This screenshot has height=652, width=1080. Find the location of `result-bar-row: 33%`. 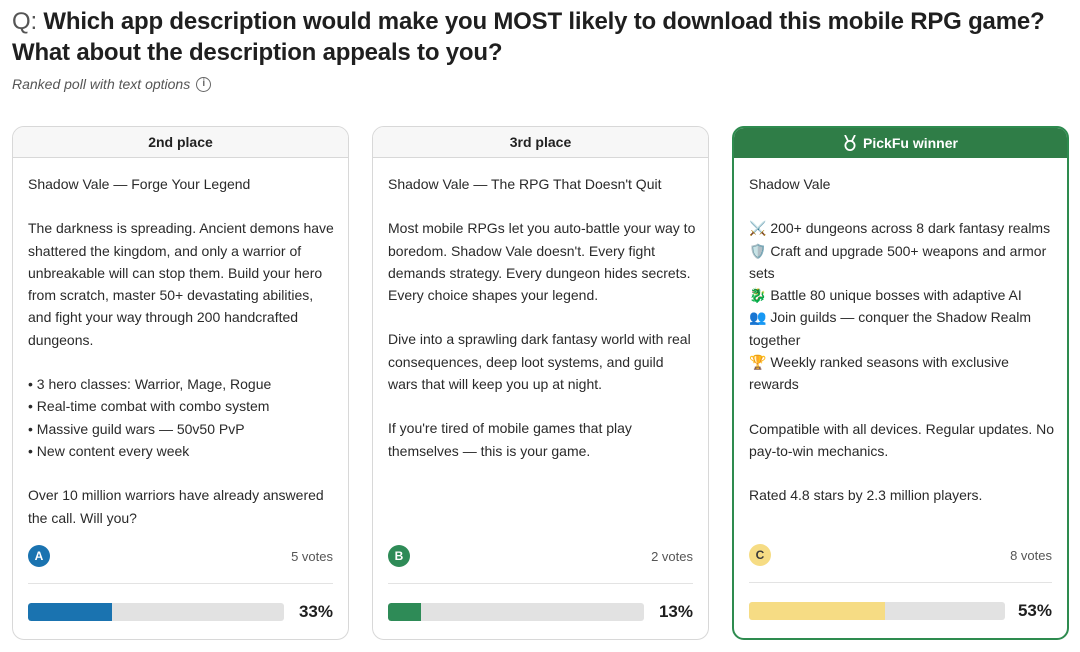

result-bar-row: 33% is located at coordinates (180, 612).